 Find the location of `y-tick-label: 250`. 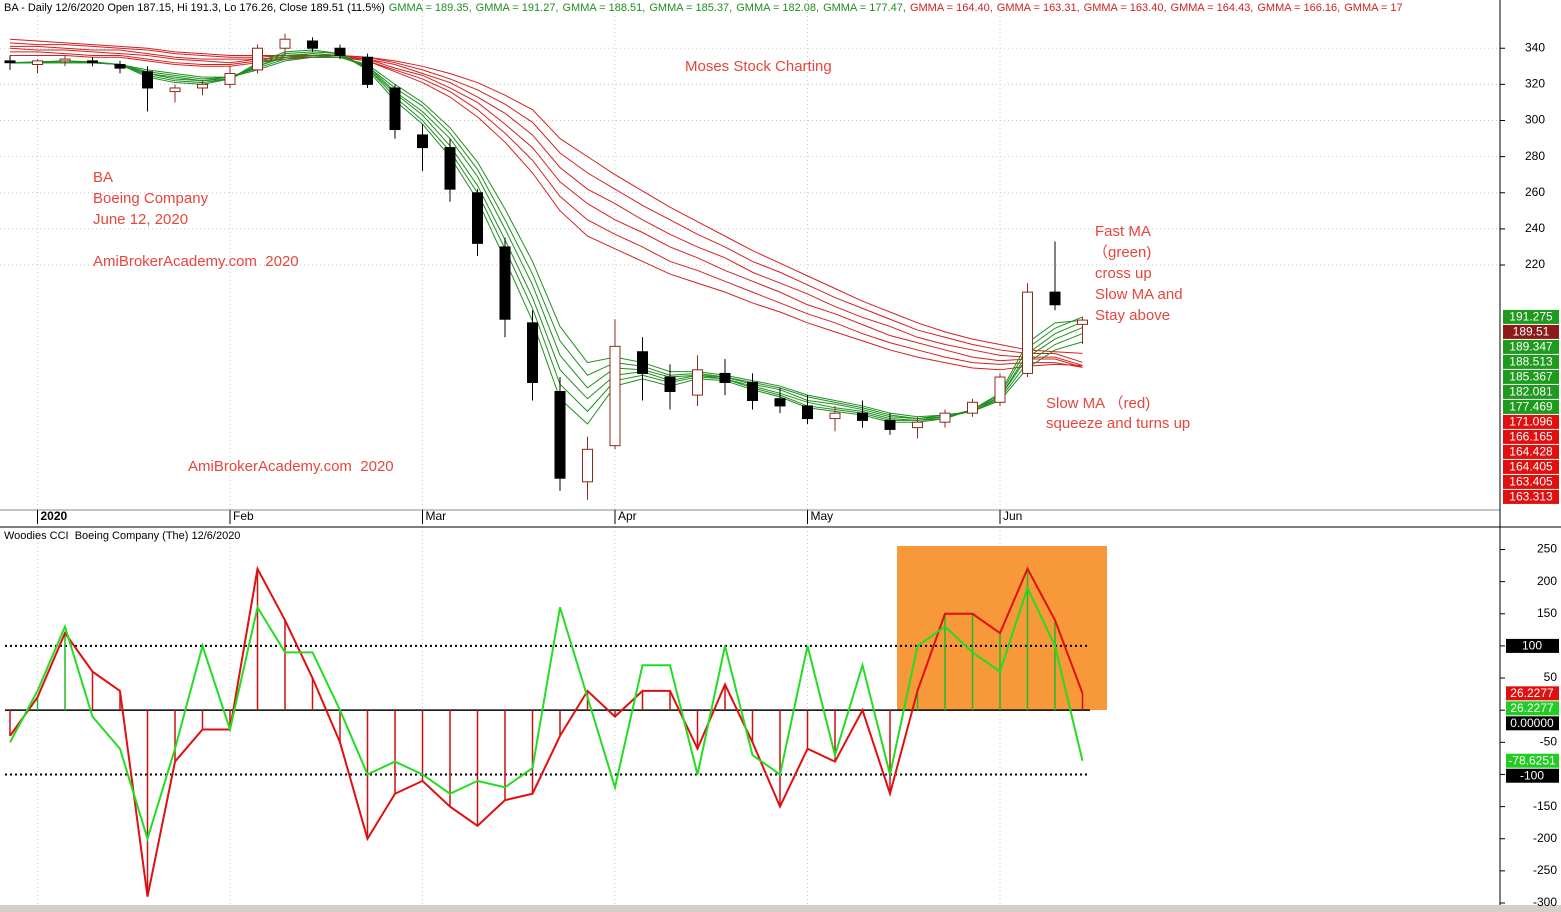

y-tick-label: 250 is located at coordinates (1547, 549).